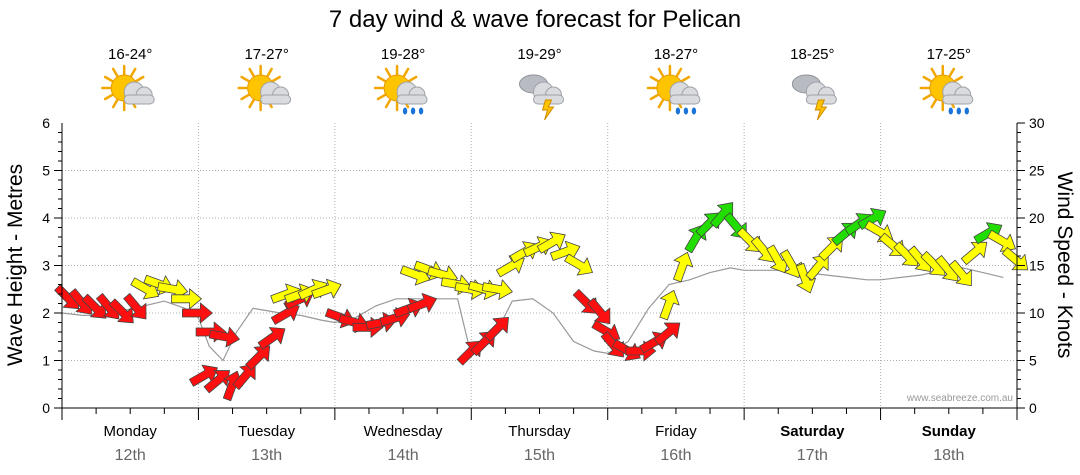 Image resolution: width=1080 pixels, height=475 pixels. What do you see at coordinates (266, 54) in the screenshot?
I see `temperature-range: 17-27°` at bounding box center [266, 54].